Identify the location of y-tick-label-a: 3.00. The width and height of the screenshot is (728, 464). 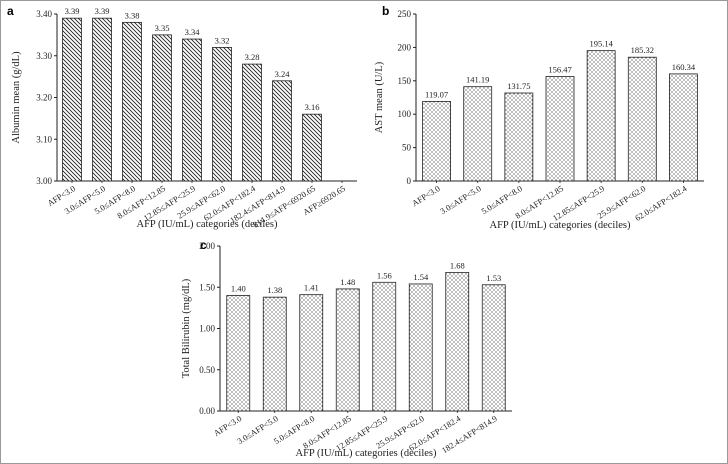
(44, 181).